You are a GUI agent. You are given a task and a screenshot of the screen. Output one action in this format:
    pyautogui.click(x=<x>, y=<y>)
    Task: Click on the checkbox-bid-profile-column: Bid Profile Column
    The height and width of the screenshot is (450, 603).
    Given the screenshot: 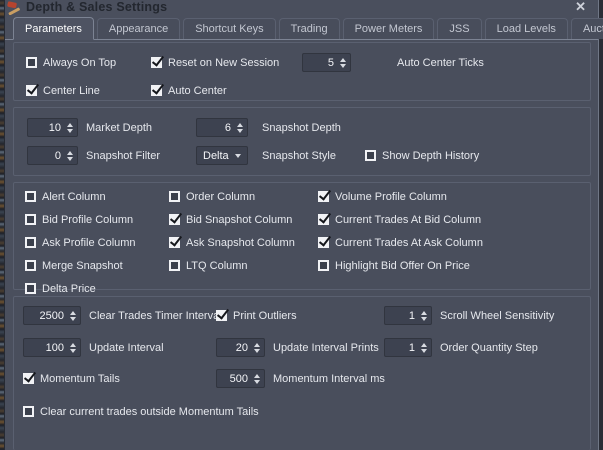 What is the action you would take?
    pyautogui.click(x=79, y=219)
    